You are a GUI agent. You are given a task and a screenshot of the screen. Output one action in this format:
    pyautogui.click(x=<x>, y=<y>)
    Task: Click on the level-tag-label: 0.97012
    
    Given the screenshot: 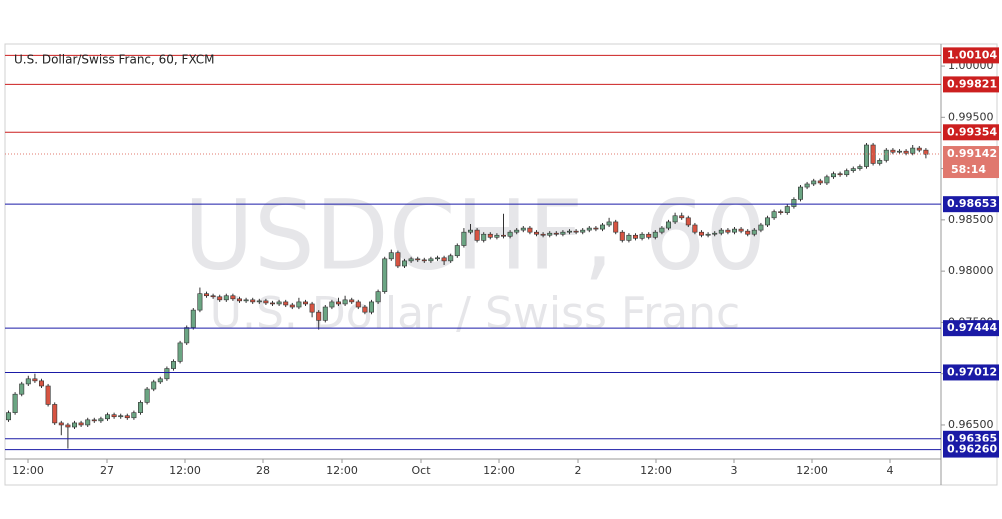 What is the action you would take?
    pyautogui.click(x=972, y=371)
    